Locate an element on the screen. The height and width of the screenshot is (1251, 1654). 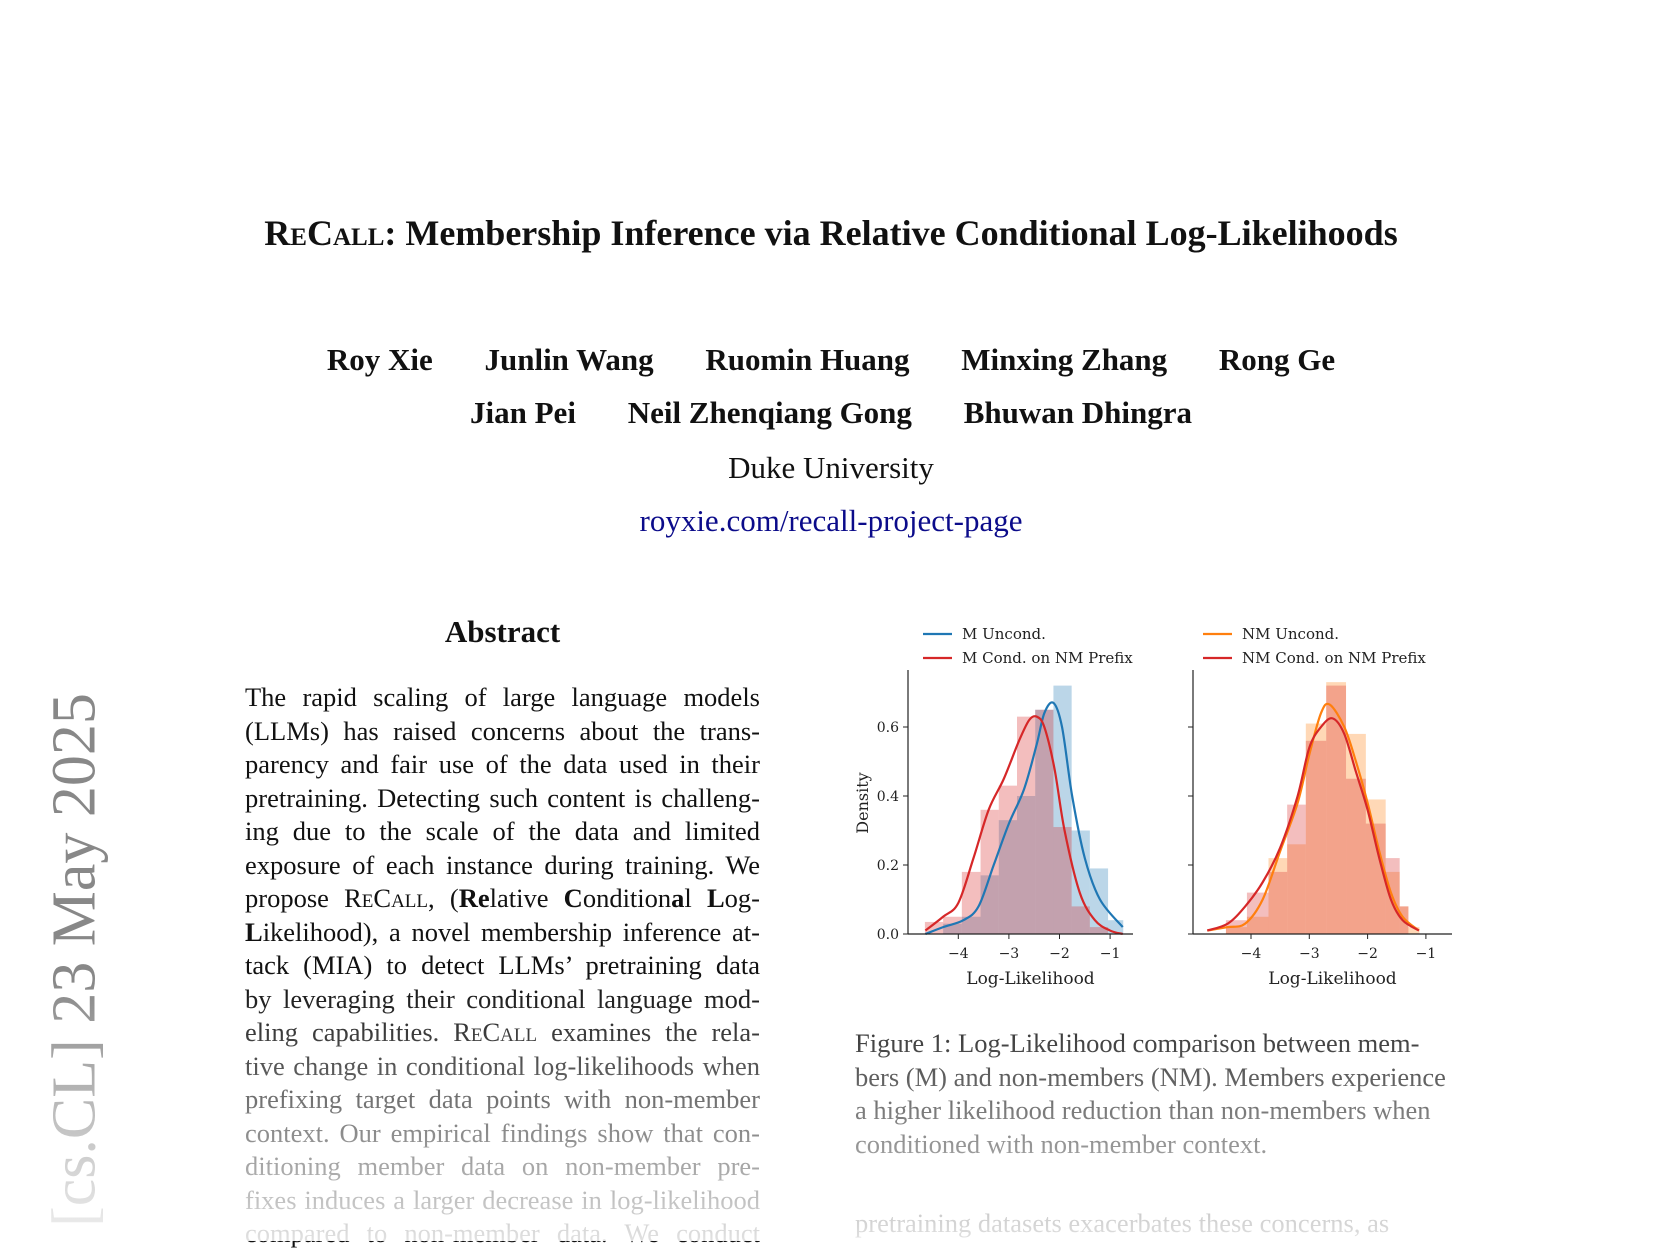
abstract-text-segment: og- is located at coordinates (742, 898).